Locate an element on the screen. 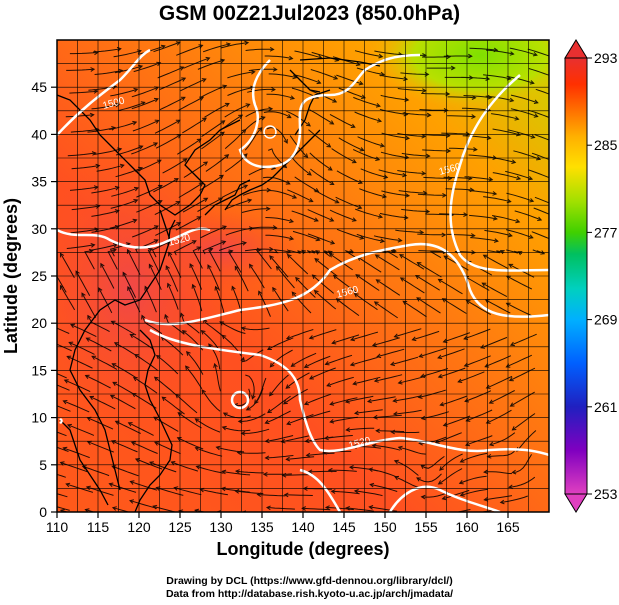 The image size is (619, 605). y-tick-label: 5 is located at coordinates (43, 465).